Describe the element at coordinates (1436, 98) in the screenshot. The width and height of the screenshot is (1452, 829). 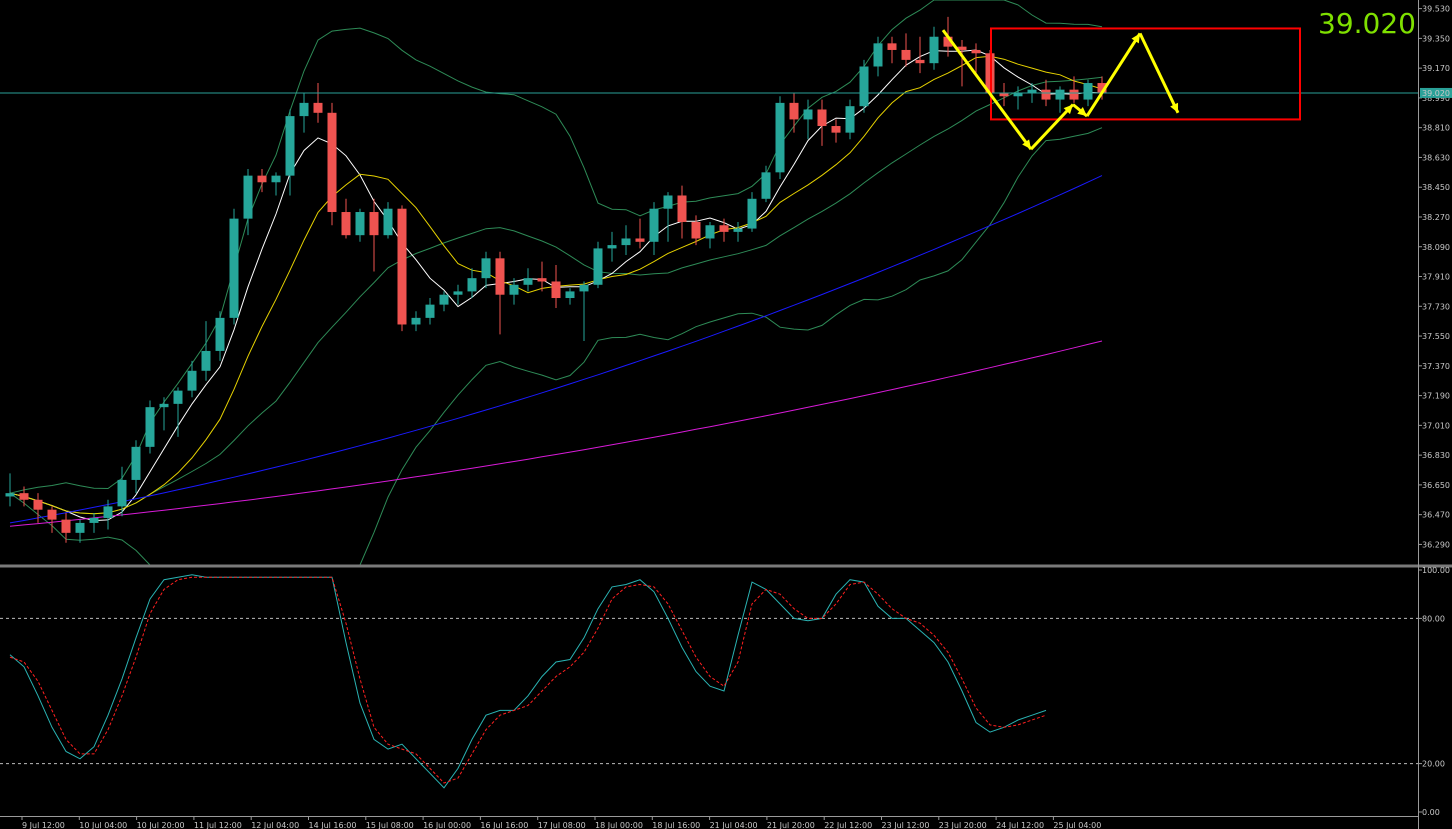
I see `price-tick-label: 38.990` at that location.